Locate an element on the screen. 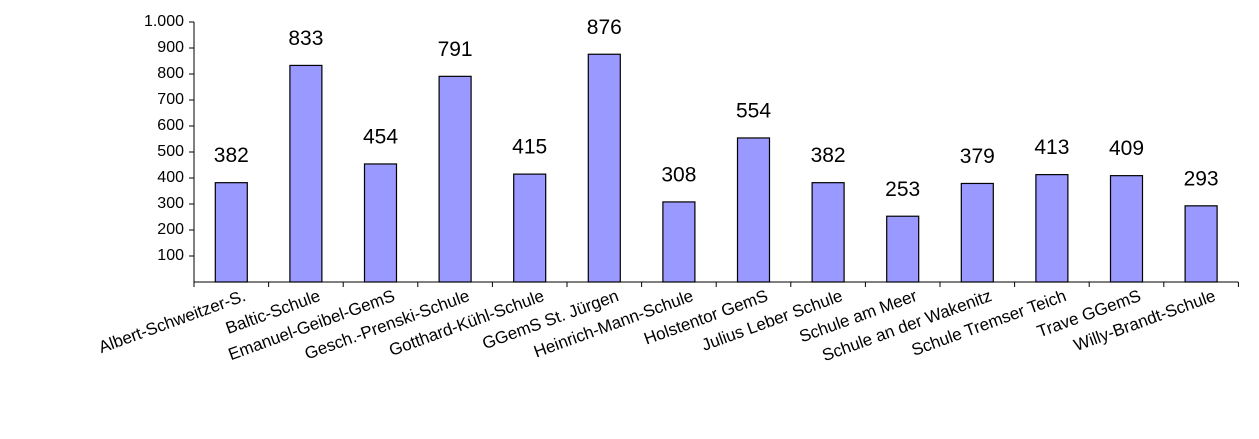  y-tick-label: 500 is located at coordinates (170, 151).